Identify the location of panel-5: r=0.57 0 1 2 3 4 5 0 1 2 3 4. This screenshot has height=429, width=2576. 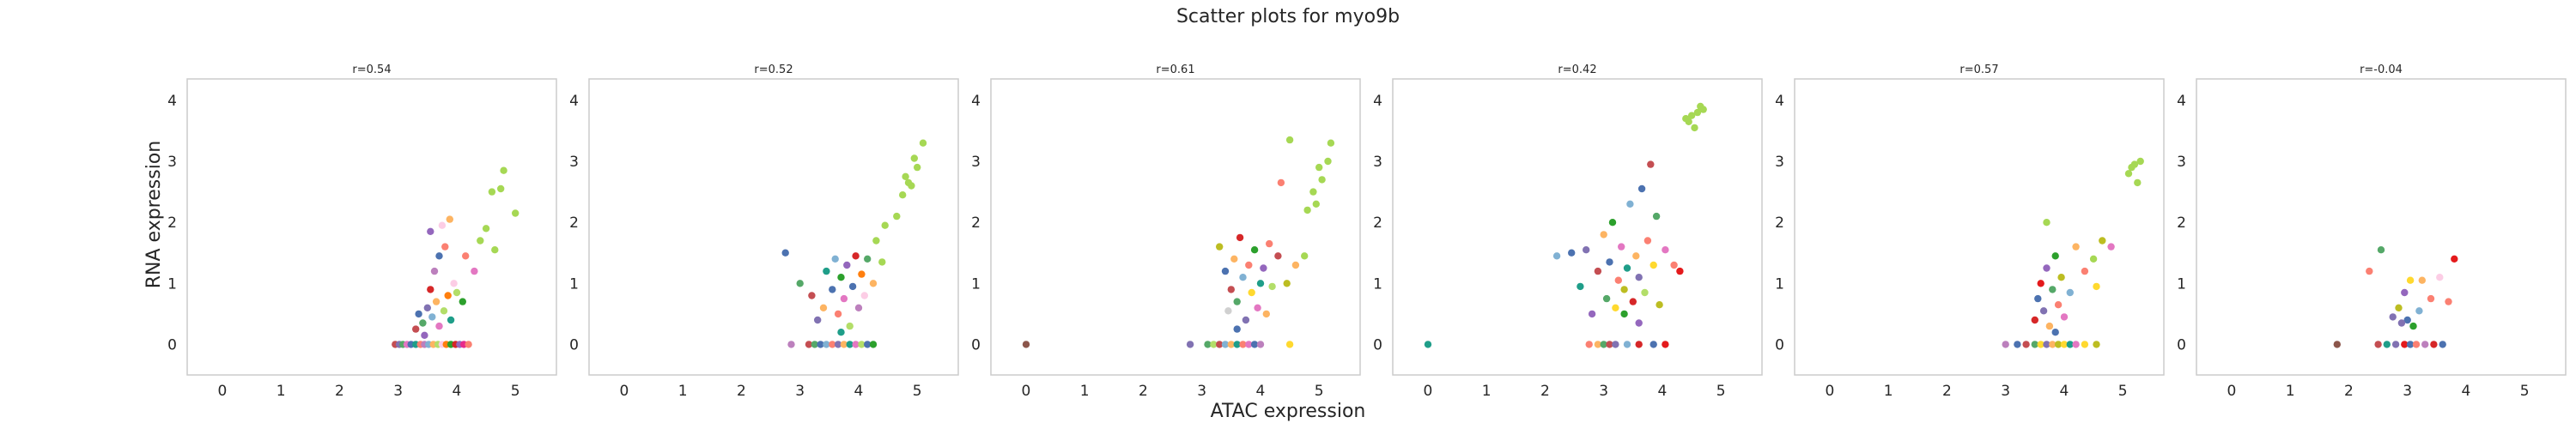
(1970, 231).